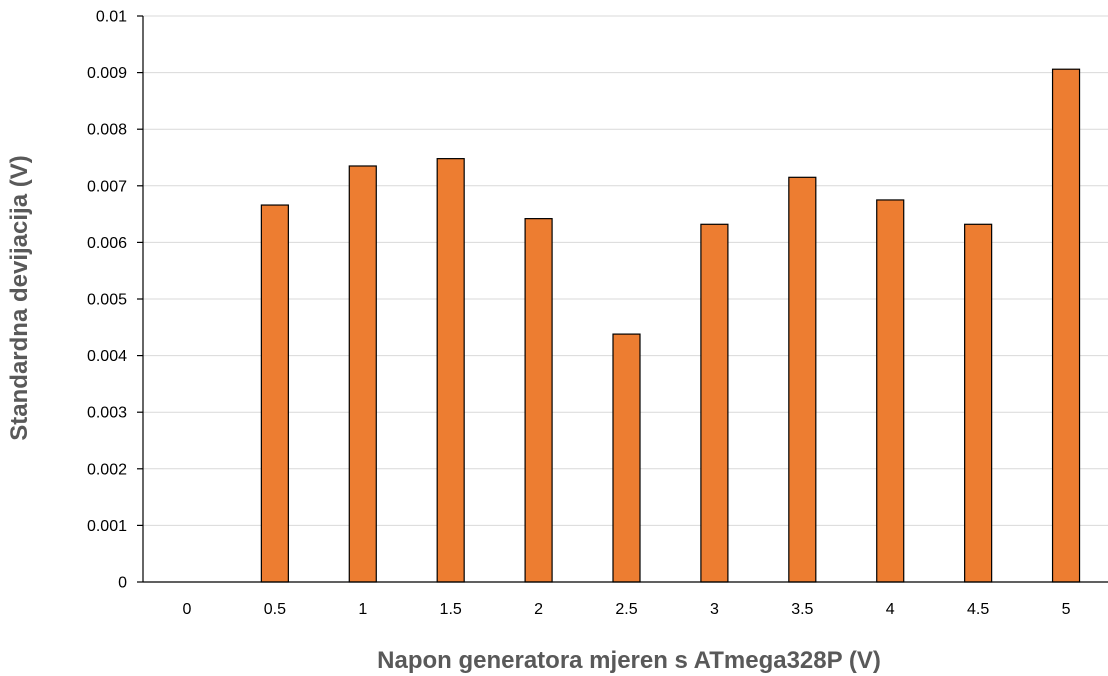 Image resolution: width=1108 pixels, height=676 pixels. Describe the element at coordinates (107, 243) in the screenshot. I see `y-tick-label: 0.006` at that location.